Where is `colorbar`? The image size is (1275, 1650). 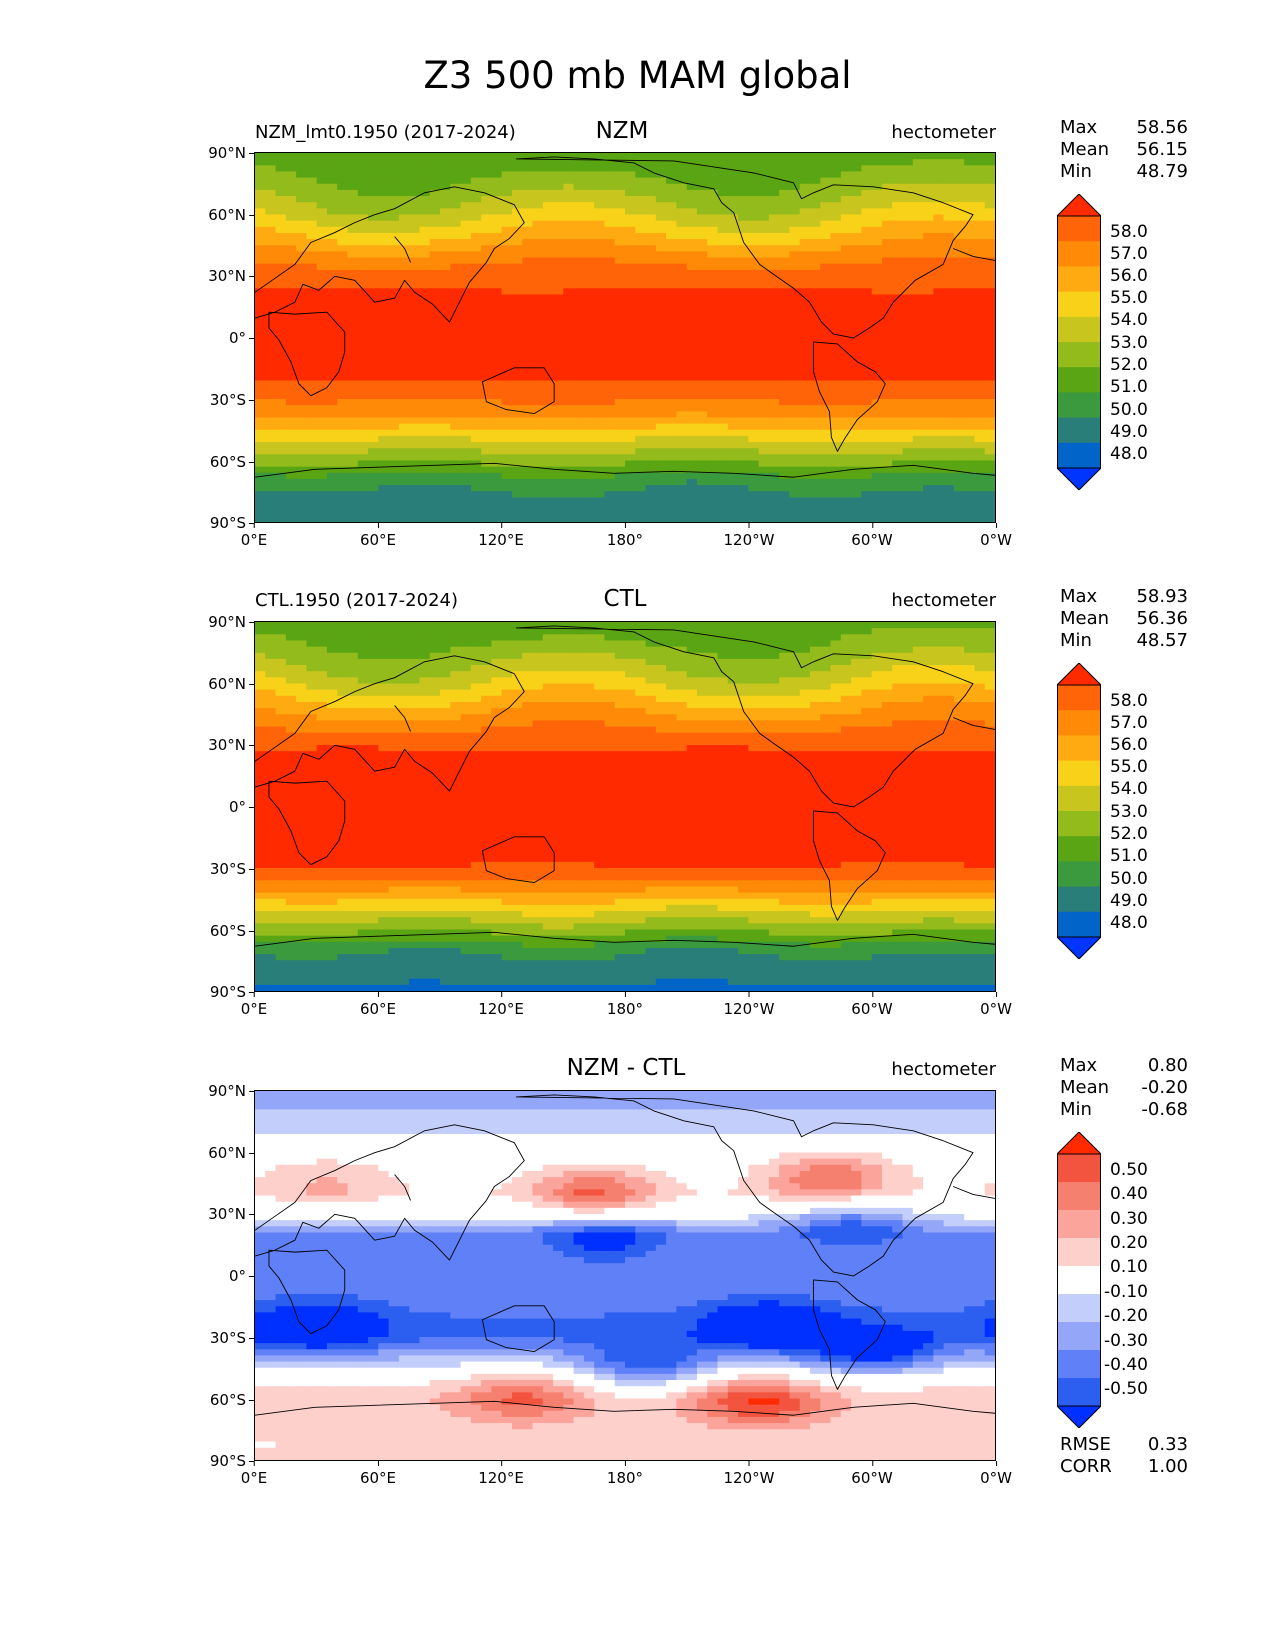 colorbar is located at coordinates (1079, 342).